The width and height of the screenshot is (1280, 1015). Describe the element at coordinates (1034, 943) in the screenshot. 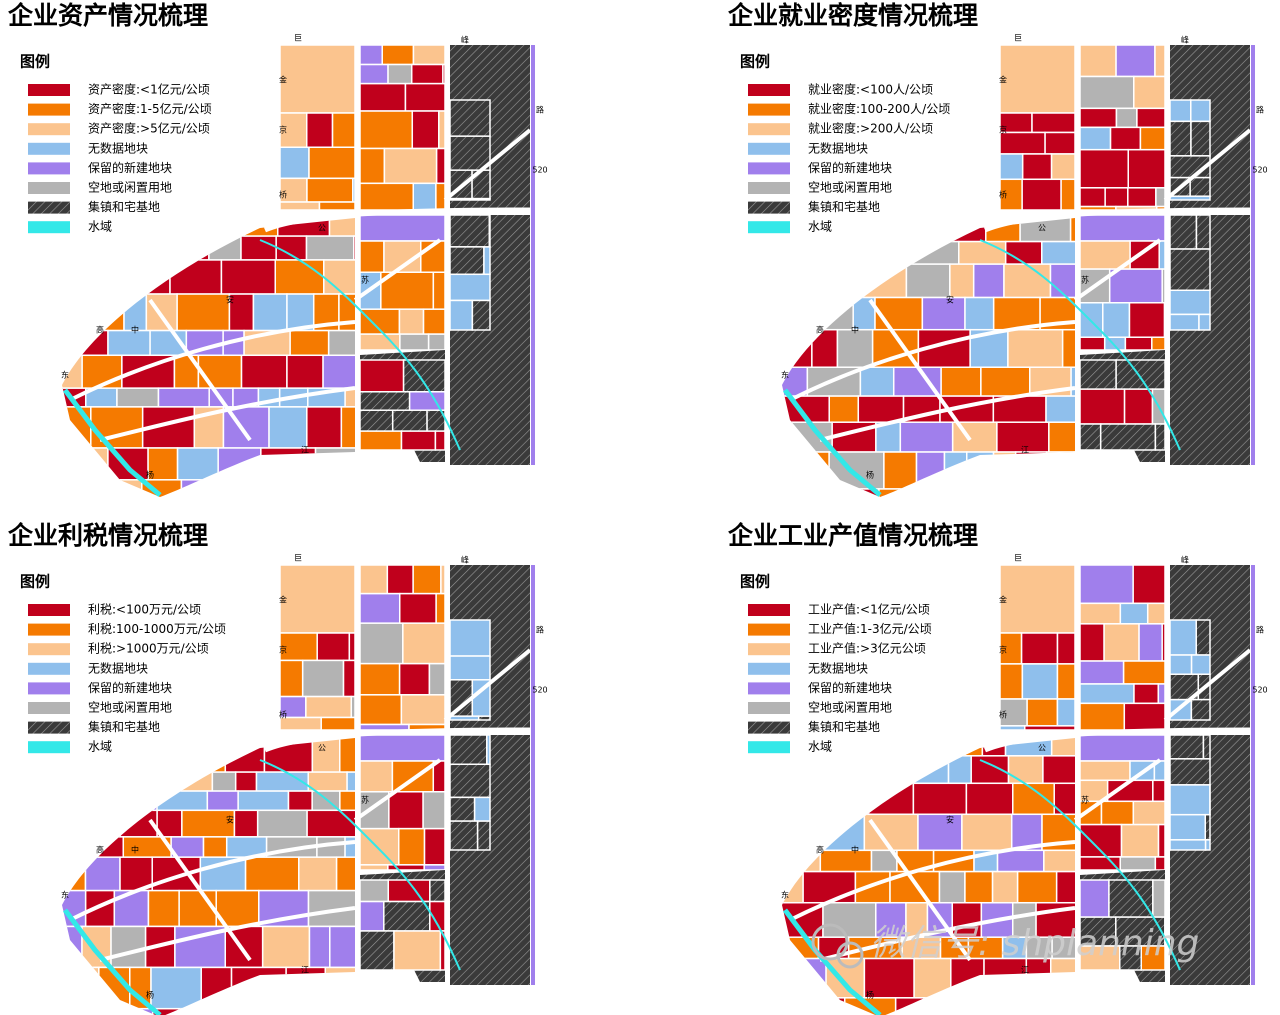

I see `watermark-text: 微信号: shplanning` at that location.